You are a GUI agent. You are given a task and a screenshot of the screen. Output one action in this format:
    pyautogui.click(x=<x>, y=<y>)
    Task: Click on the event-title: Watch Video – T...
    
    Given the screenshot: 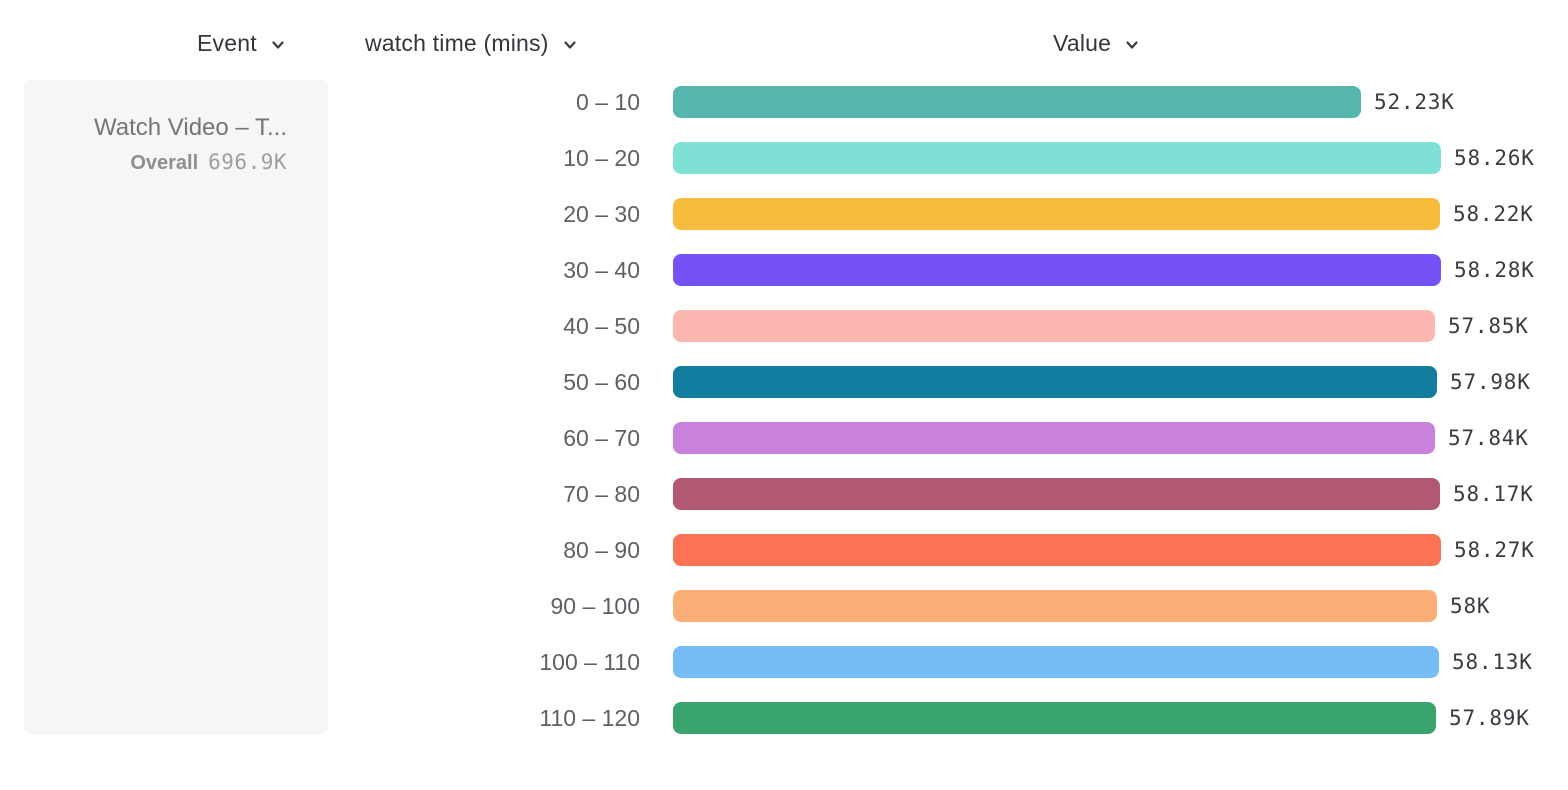 What is the action you would take?
    pyautogui.click(x=190, y=127)
    